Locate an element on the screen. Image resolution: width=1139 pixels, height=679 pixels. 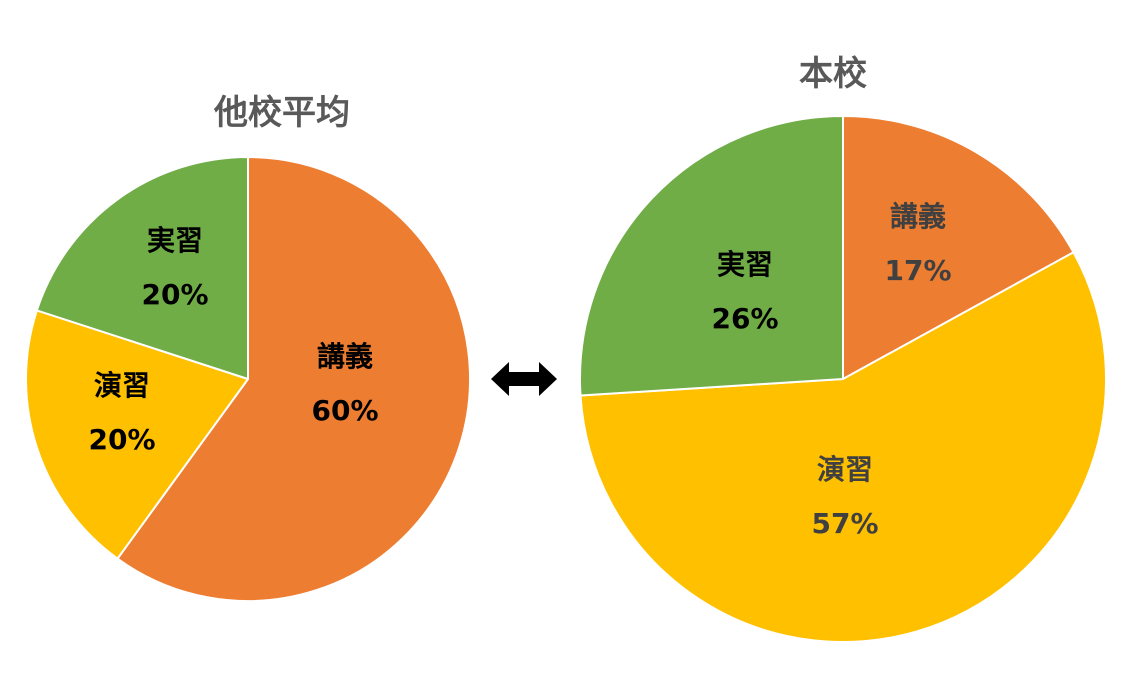
pie-label-value-our-school-exercise: 57% is located at coordinates (844, 523).